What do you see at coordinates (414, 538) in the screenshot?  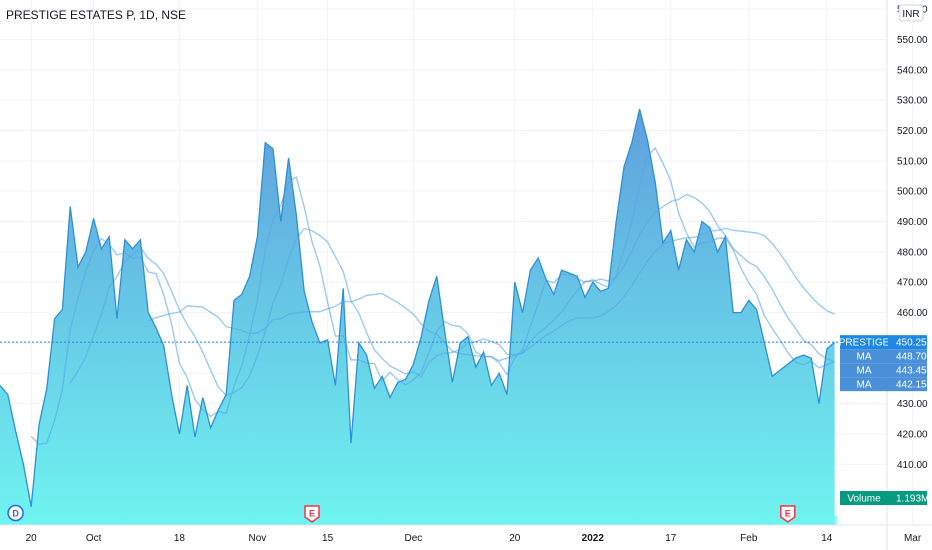 I see `x-tick-label: Dec` at bounding box center [414, 538].